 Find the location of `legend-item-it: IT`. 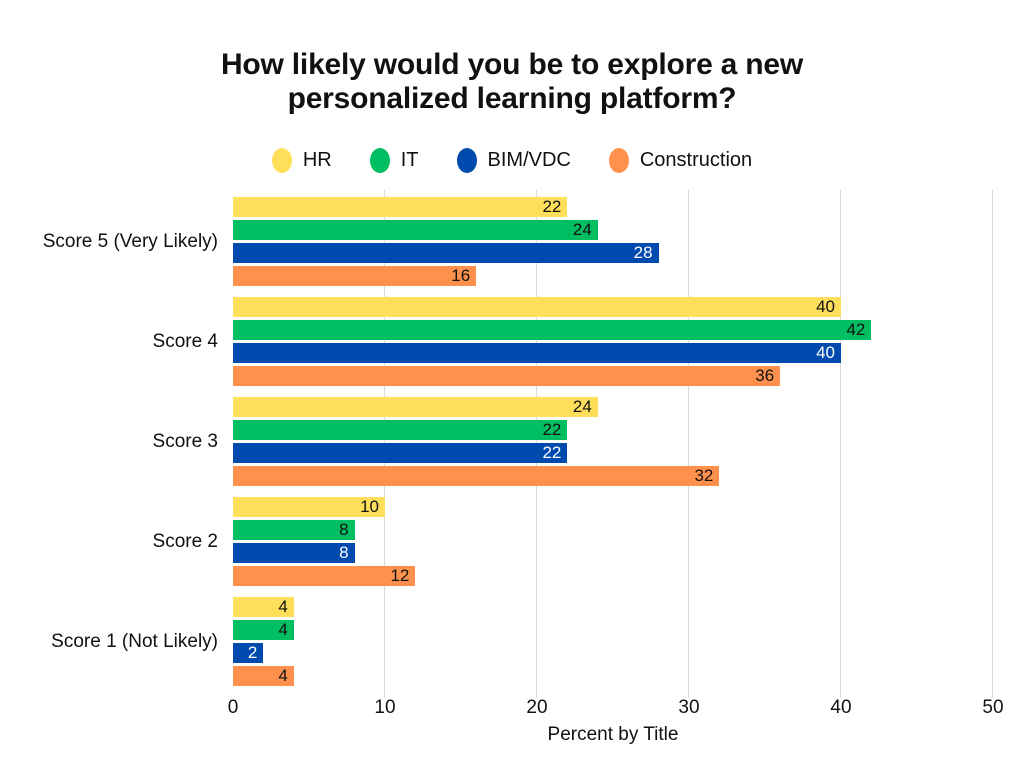

legend-item-it: IT is located at coordinates (394, 160).